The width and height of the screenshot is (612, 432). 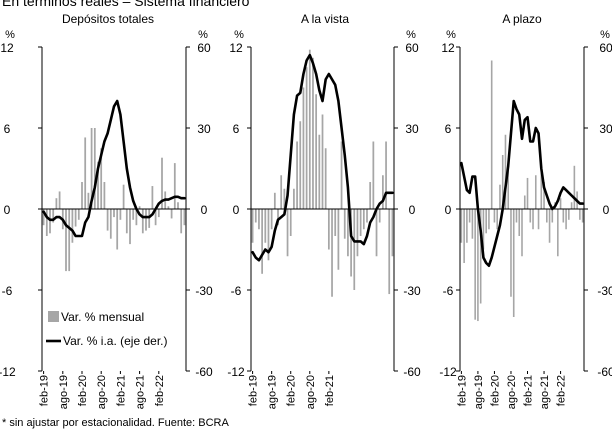 I want to click on right-tick-label: 30, so click(x=412, y=129).